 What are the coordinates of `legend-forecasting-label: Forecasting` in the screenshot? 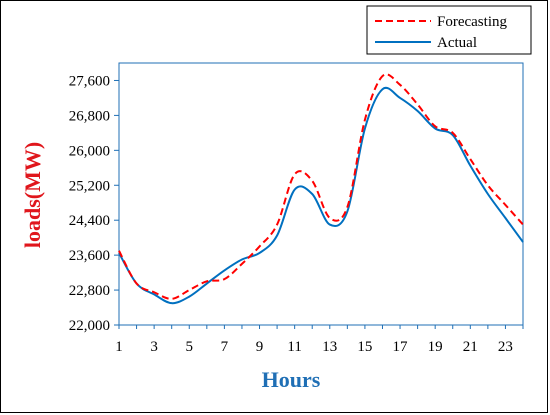 It's located at (472, 22).